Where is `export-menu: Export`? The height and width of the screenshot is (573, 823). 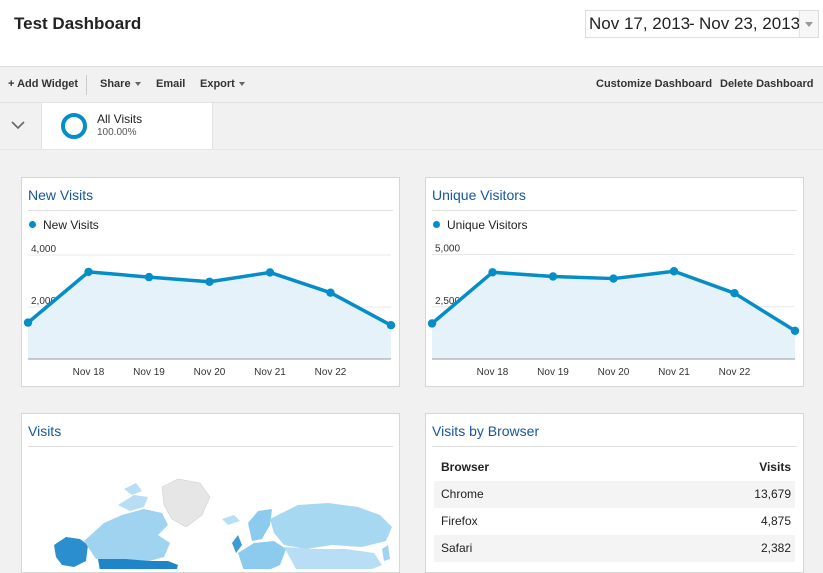 export-menu: Export is located at coordinates (222, 84).